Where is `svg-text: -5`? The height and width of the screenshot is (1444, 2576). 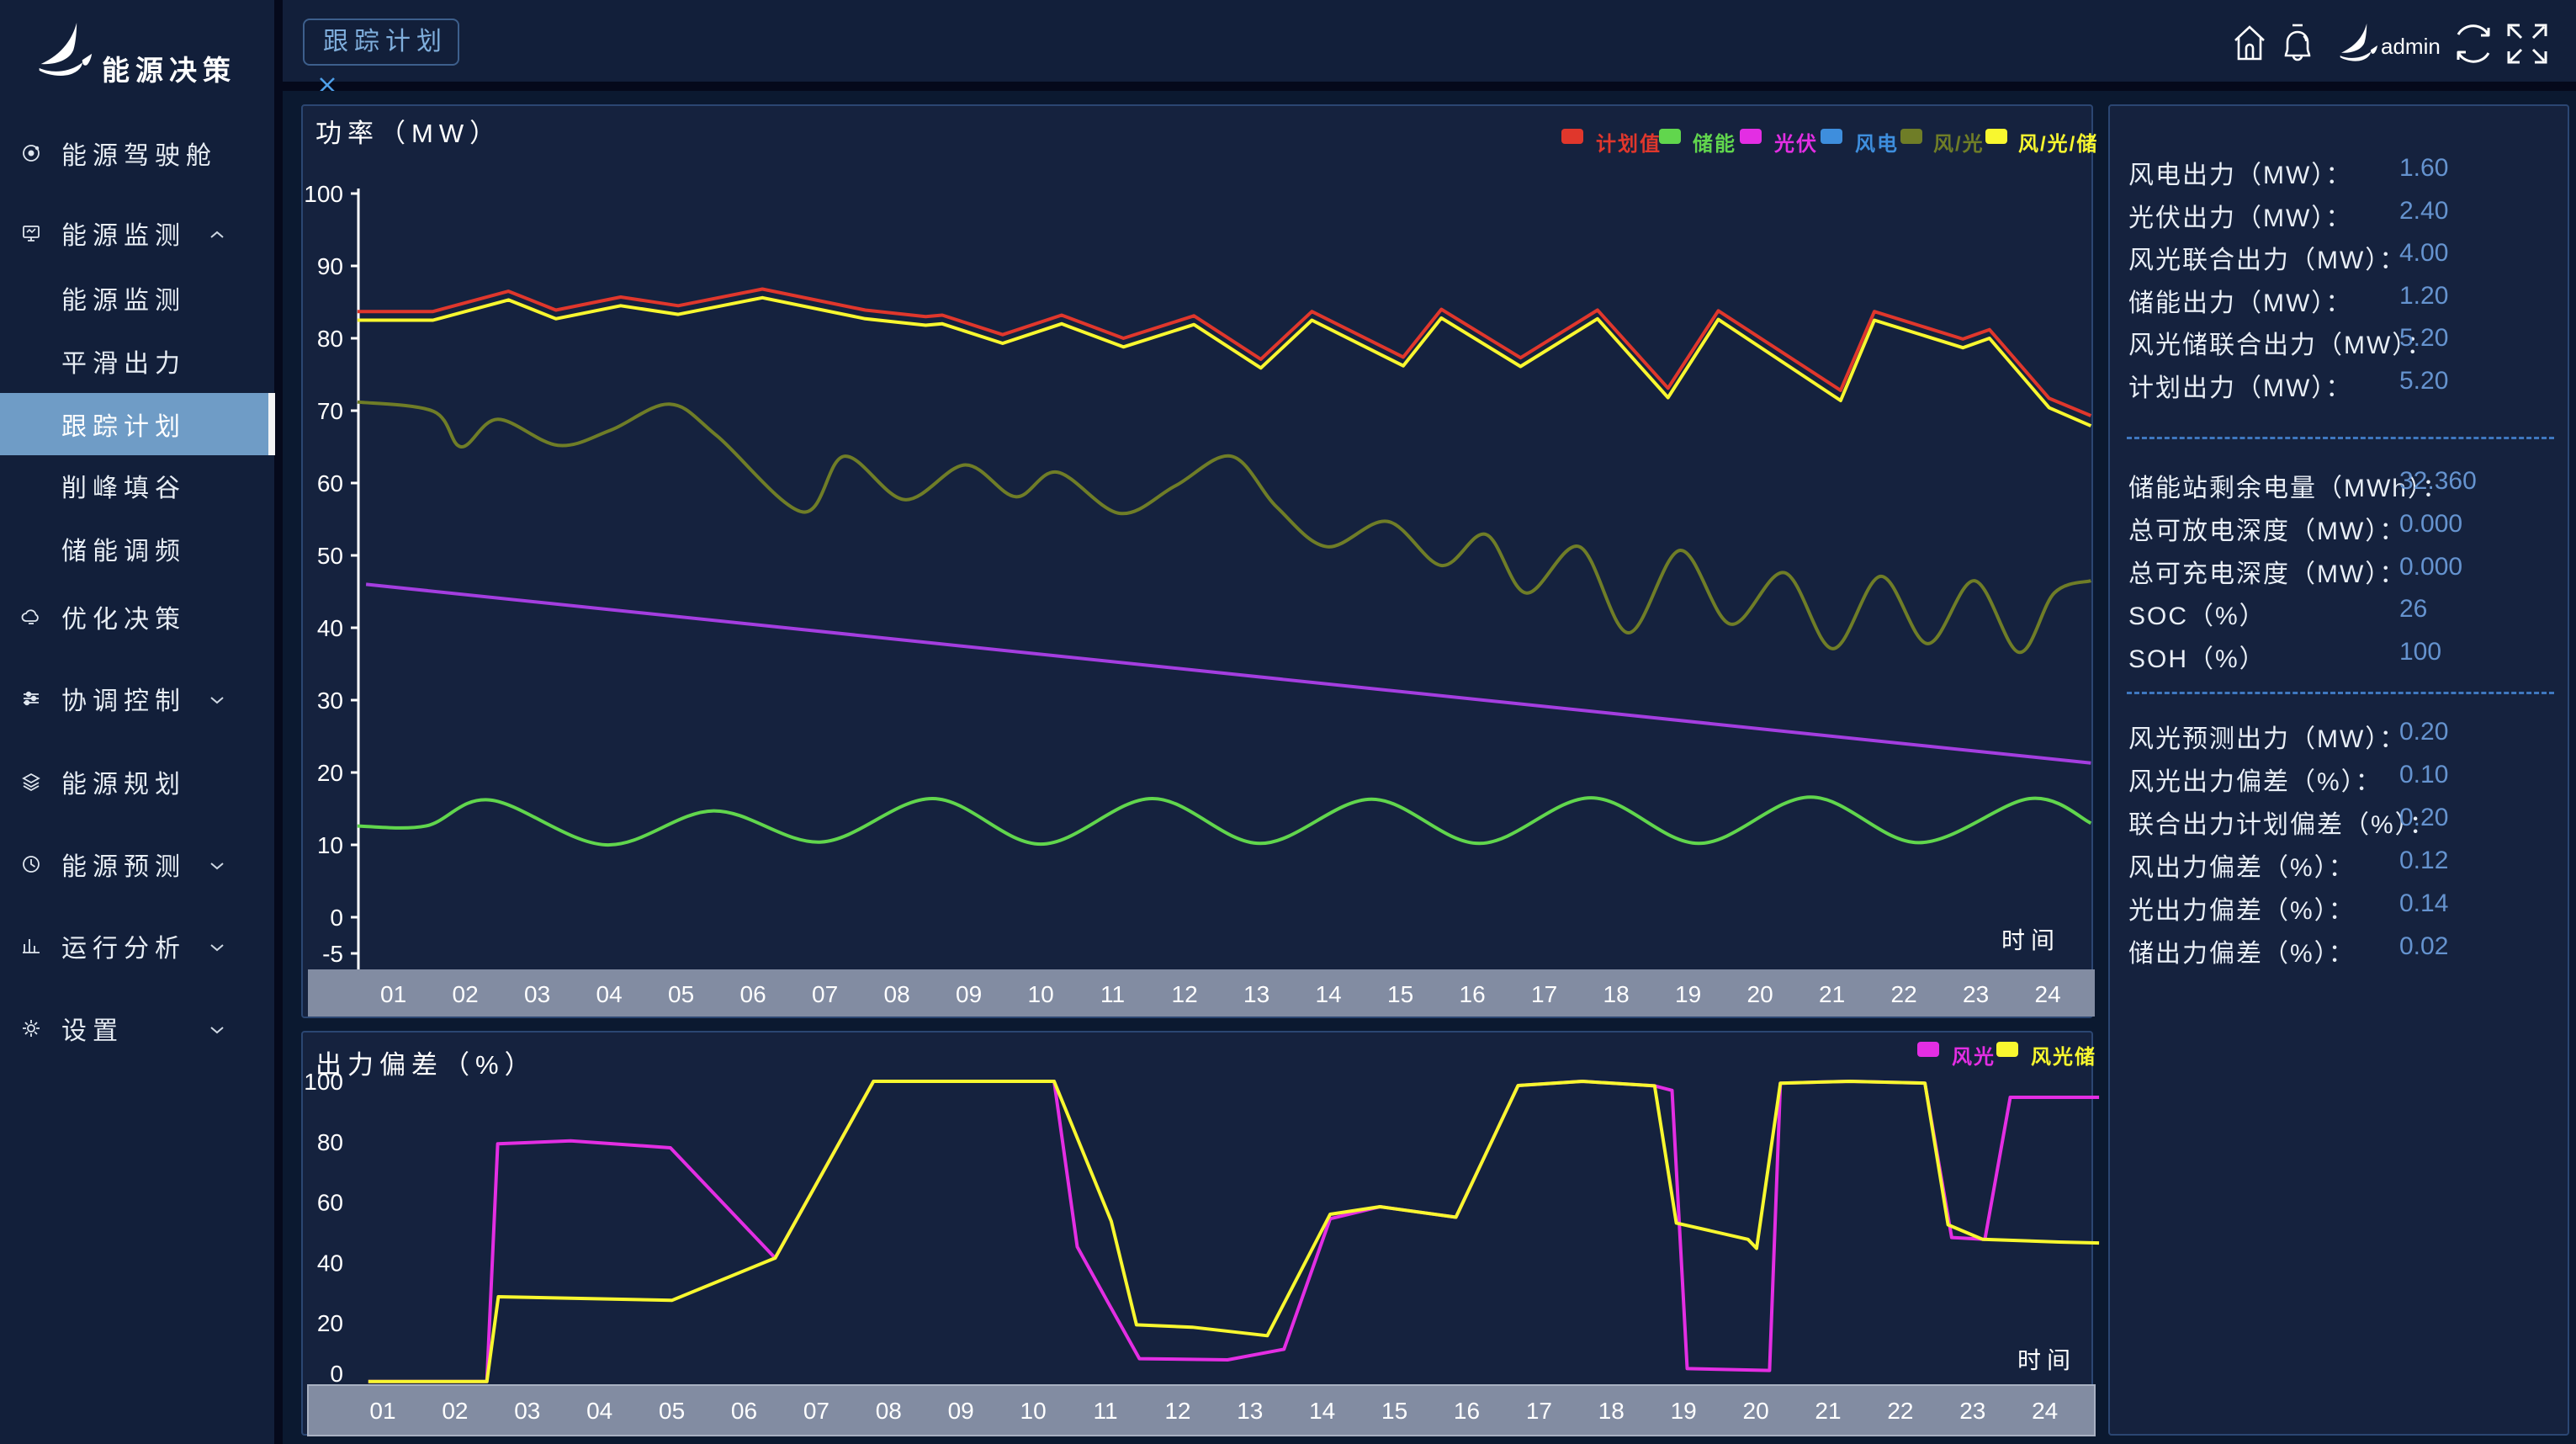
svg-text: -5 is located at coordinates (332, 954).